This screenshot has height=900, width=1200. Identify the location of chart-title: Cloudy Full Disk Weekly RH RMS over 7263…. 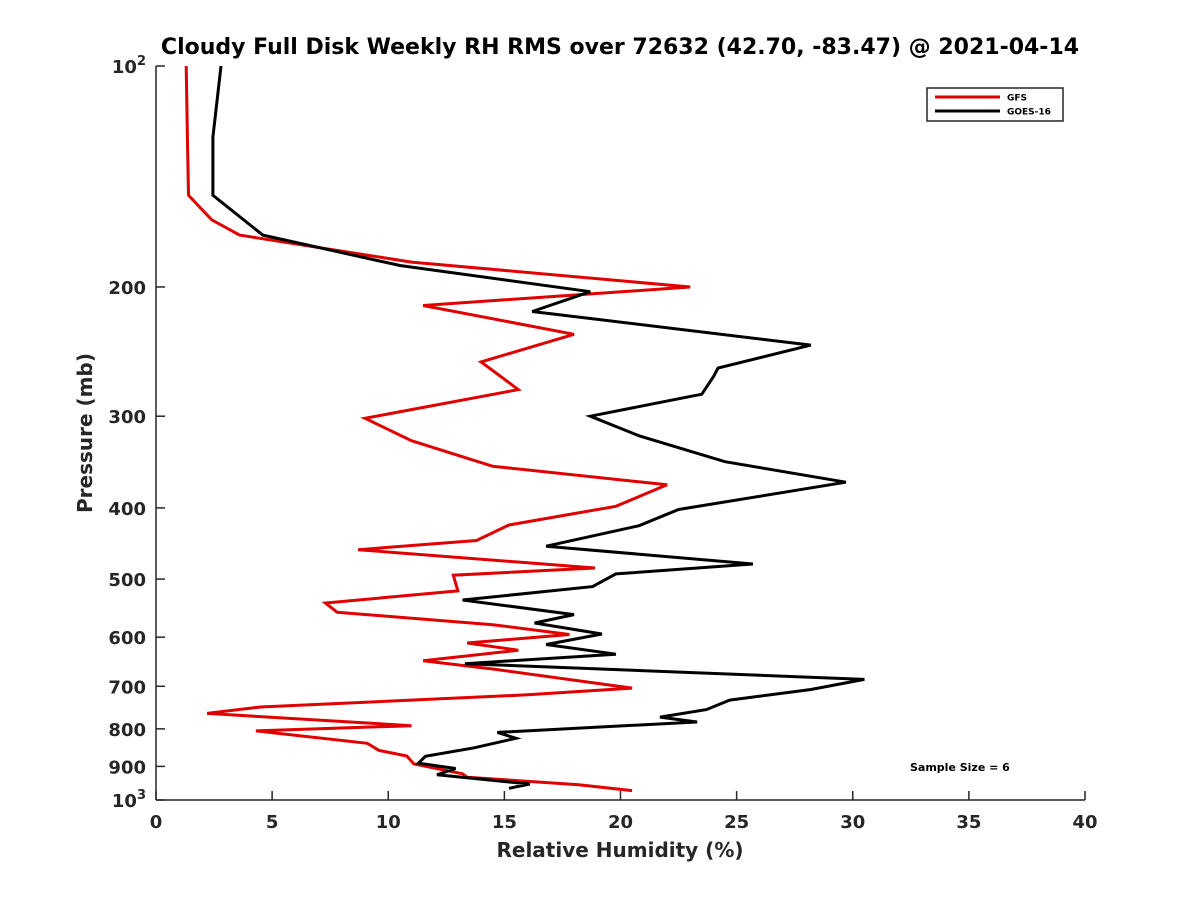
(620, 47).